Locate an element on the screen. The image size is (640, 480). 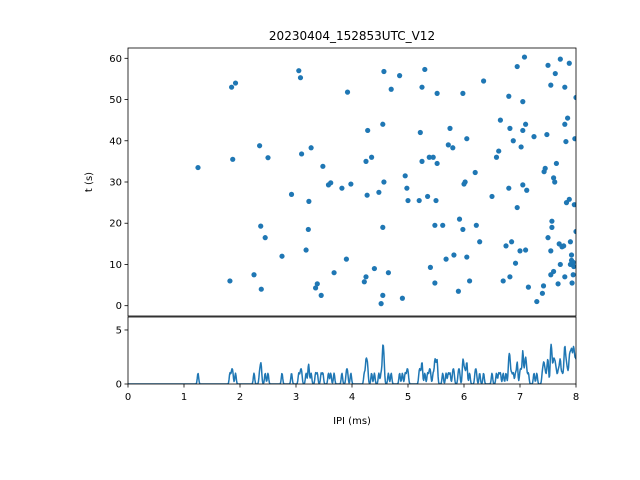
chart-title: 20230404_152853UTC_V12 is located at coordinates (352, 36).